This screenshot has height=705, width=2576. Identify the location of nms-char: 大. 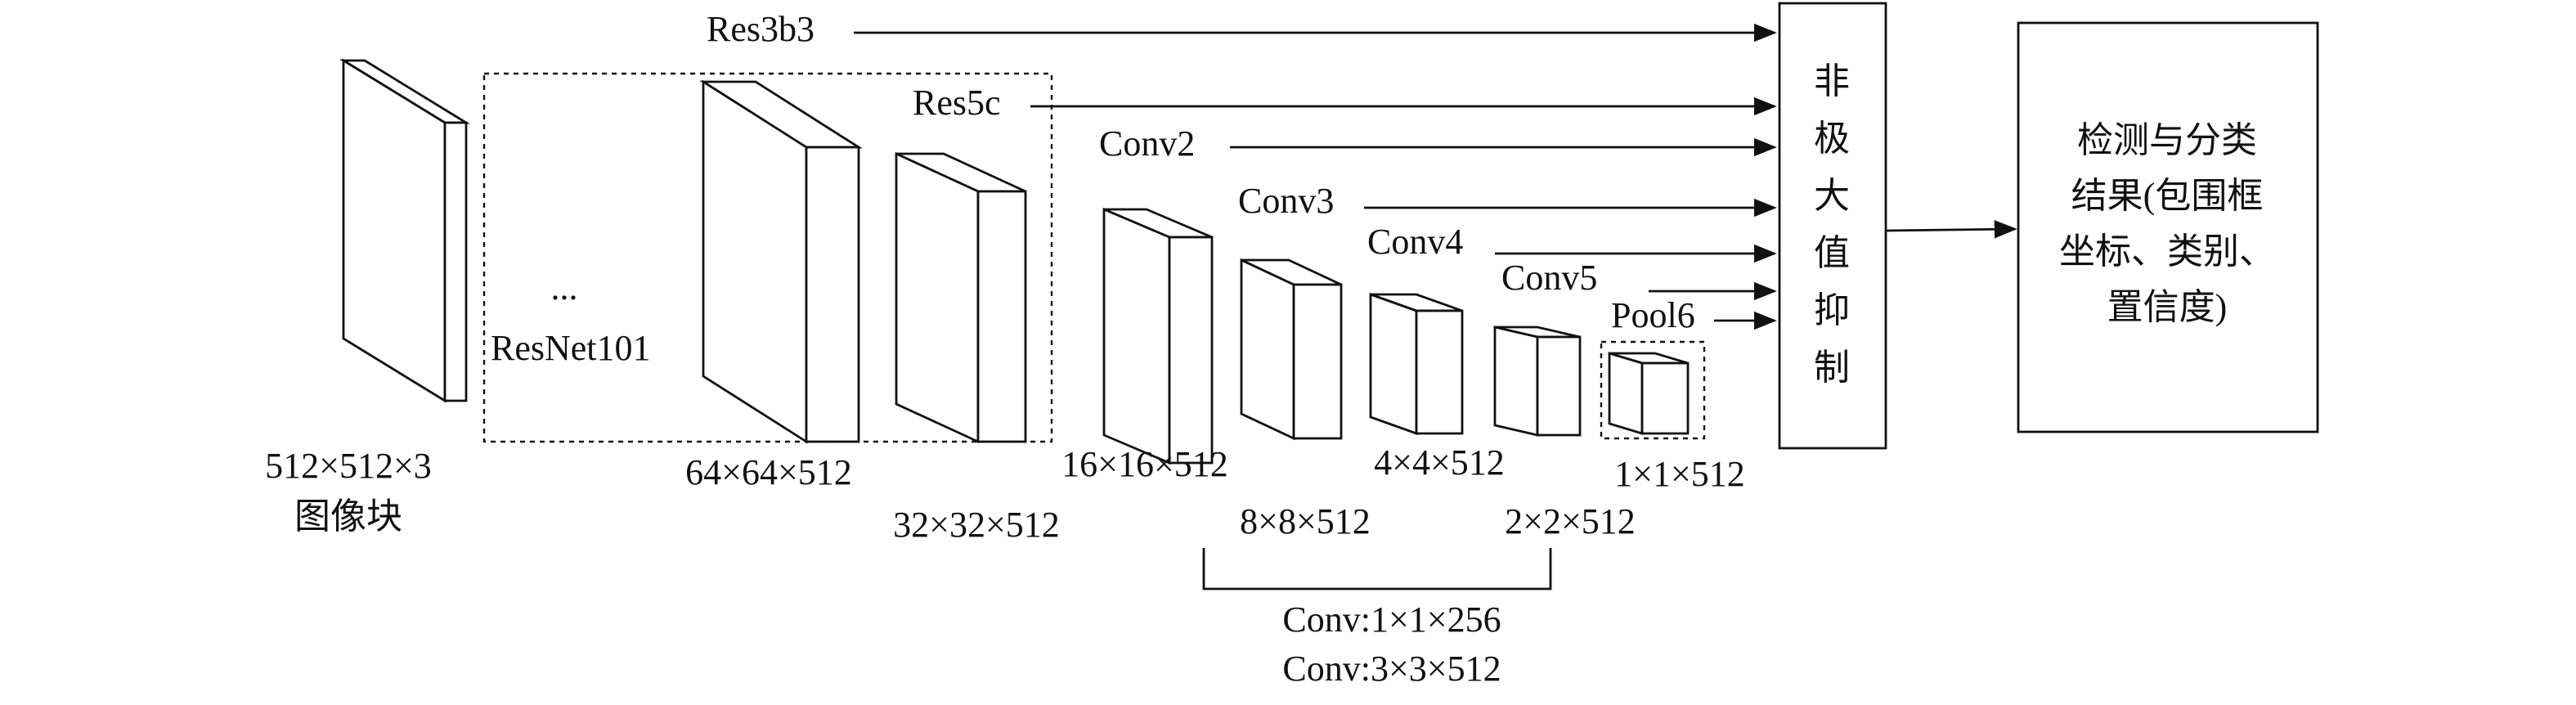
(1832, 196).